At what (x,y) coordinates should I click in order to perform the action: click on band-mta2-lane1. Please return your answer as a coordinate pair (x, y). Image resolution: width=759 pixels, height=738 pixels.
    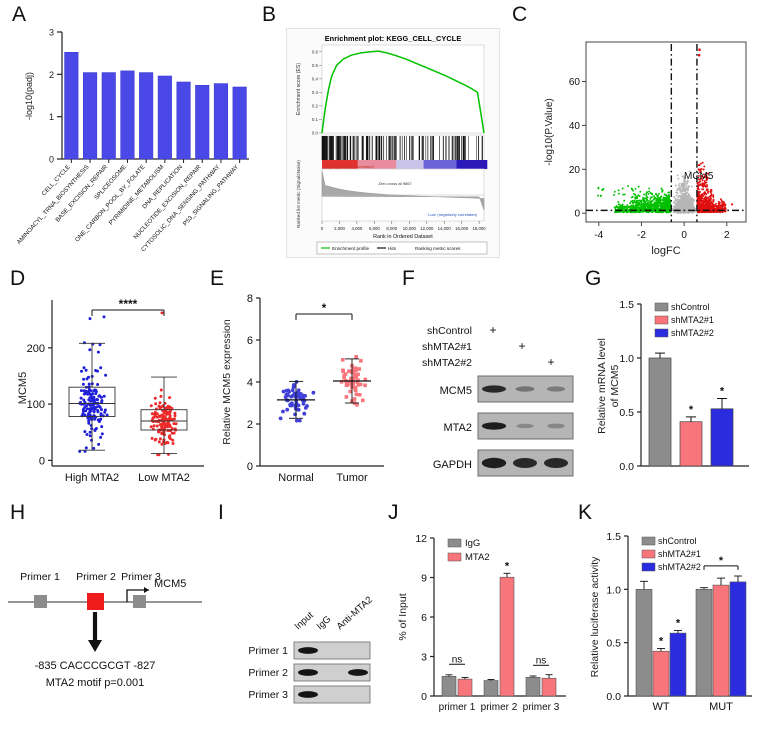
    Looking at the image, I should click on (494, 426).